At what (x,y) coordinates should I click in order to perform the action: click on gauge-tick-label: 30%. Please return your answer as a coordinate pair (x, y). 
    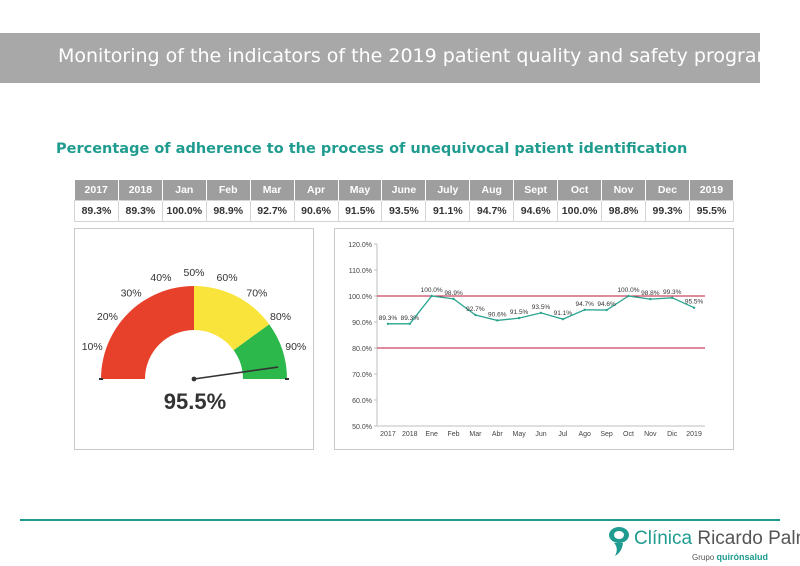
    Looking at the image, I should click on (131, 293).